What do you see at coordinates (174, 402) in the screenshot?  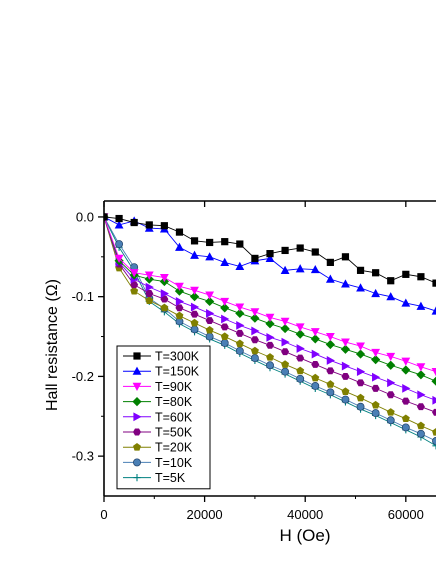 I see `legend-label: T=80K` at bounding box center [174, 402].